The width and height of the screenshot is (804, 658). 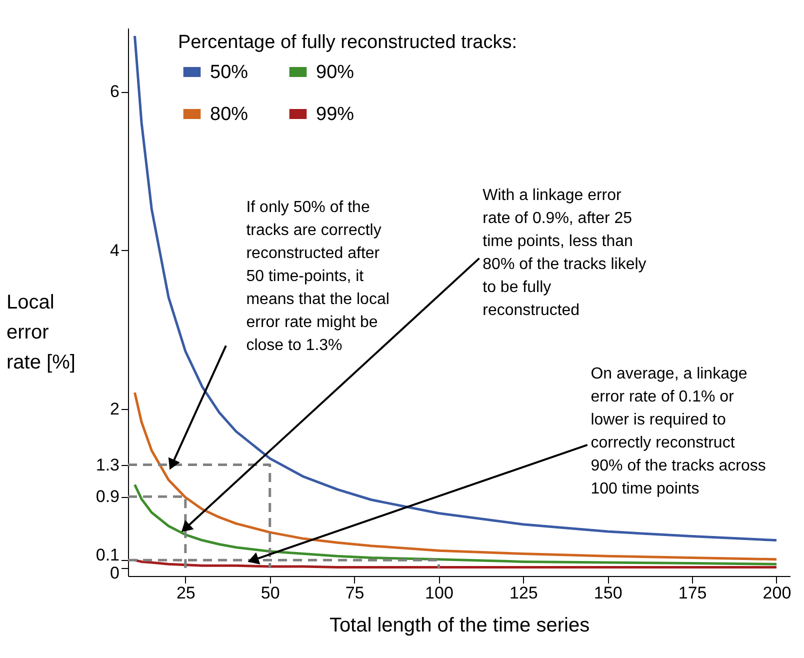 I want to click on x-tick-label: 100, so click(x=439, y=593).